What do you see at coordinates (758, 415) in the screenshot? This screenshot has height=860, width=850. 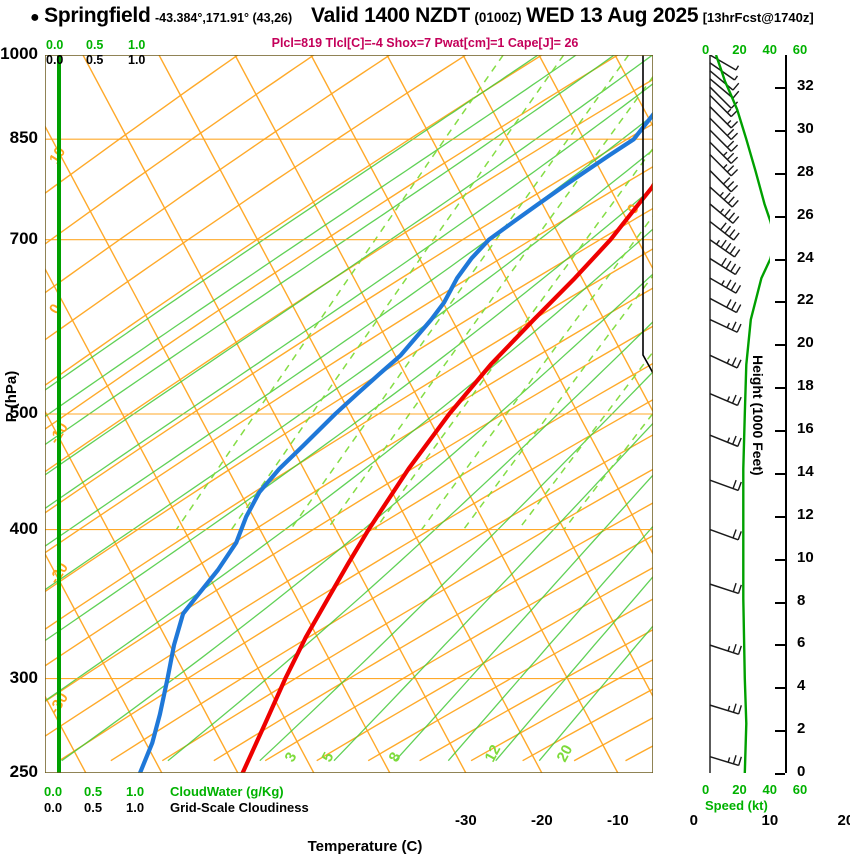 I see `height-axis-label: Height (1000 Feet)` at bounding box center [758, 415].